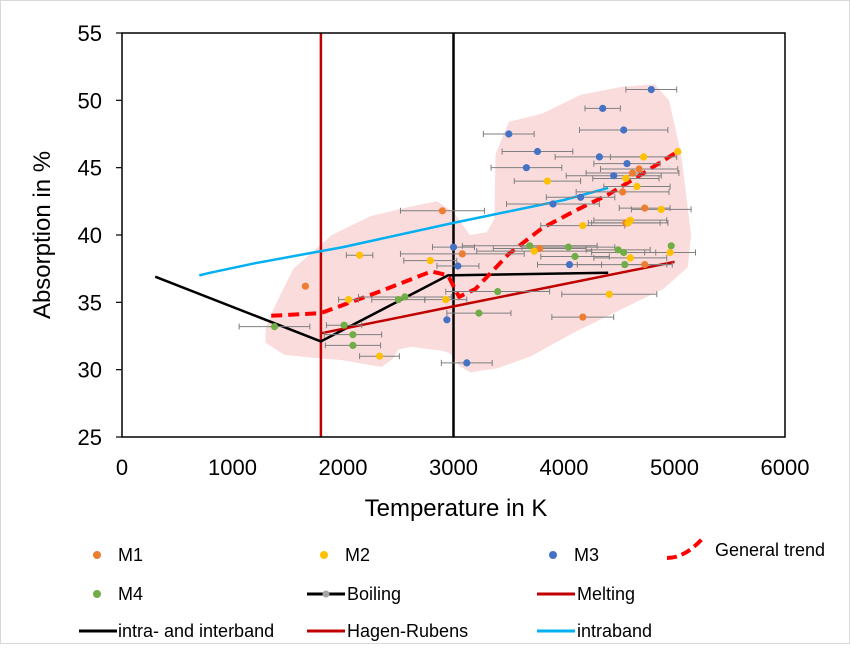 The height and width of the screenshot is (649, 850). I want to click on legend-item-hagen-rubens: Hagen-Rubens, so click(387, 631).